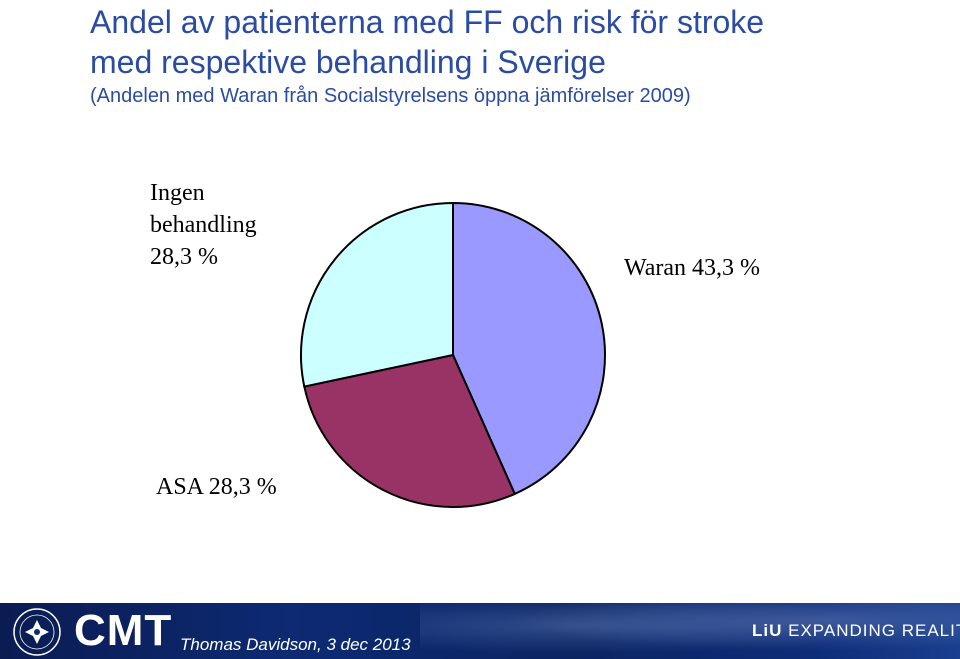  Describe the element at coordinates (410, 430) in the screenshot. I see `pie-slice-asa` at that location.